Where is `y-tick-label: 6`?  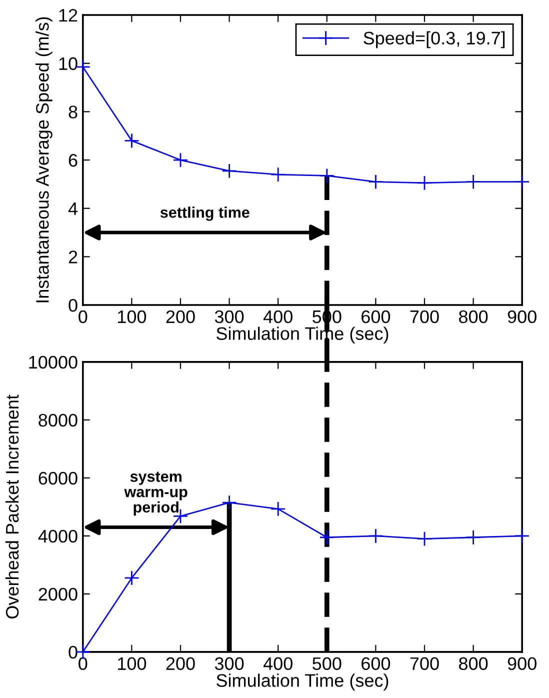 y-tick-label: 6 is located at coordinates (73, 160).